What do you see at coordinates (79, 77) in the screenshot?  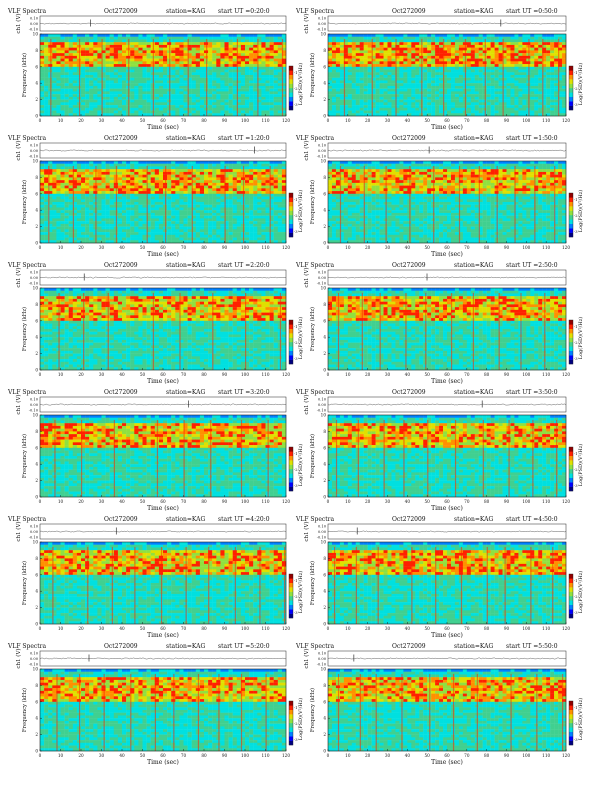 I see `sferic-spike` at bounding box center [79, 77].